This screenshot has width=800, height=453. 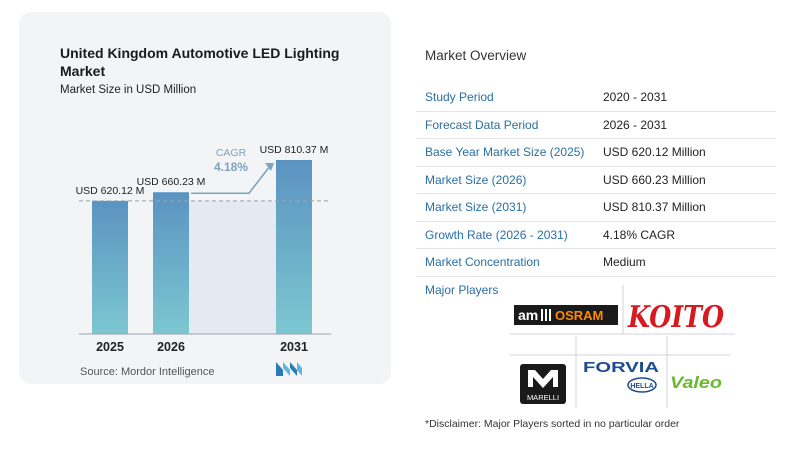 I want to click on bar-2031, so click(x=294, y=247).